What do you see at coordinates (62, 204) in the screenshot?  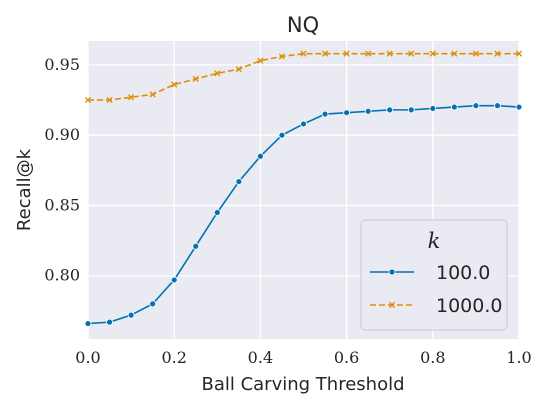 I see `y-tick-label: 0.85` at bounding box center [62, 204].